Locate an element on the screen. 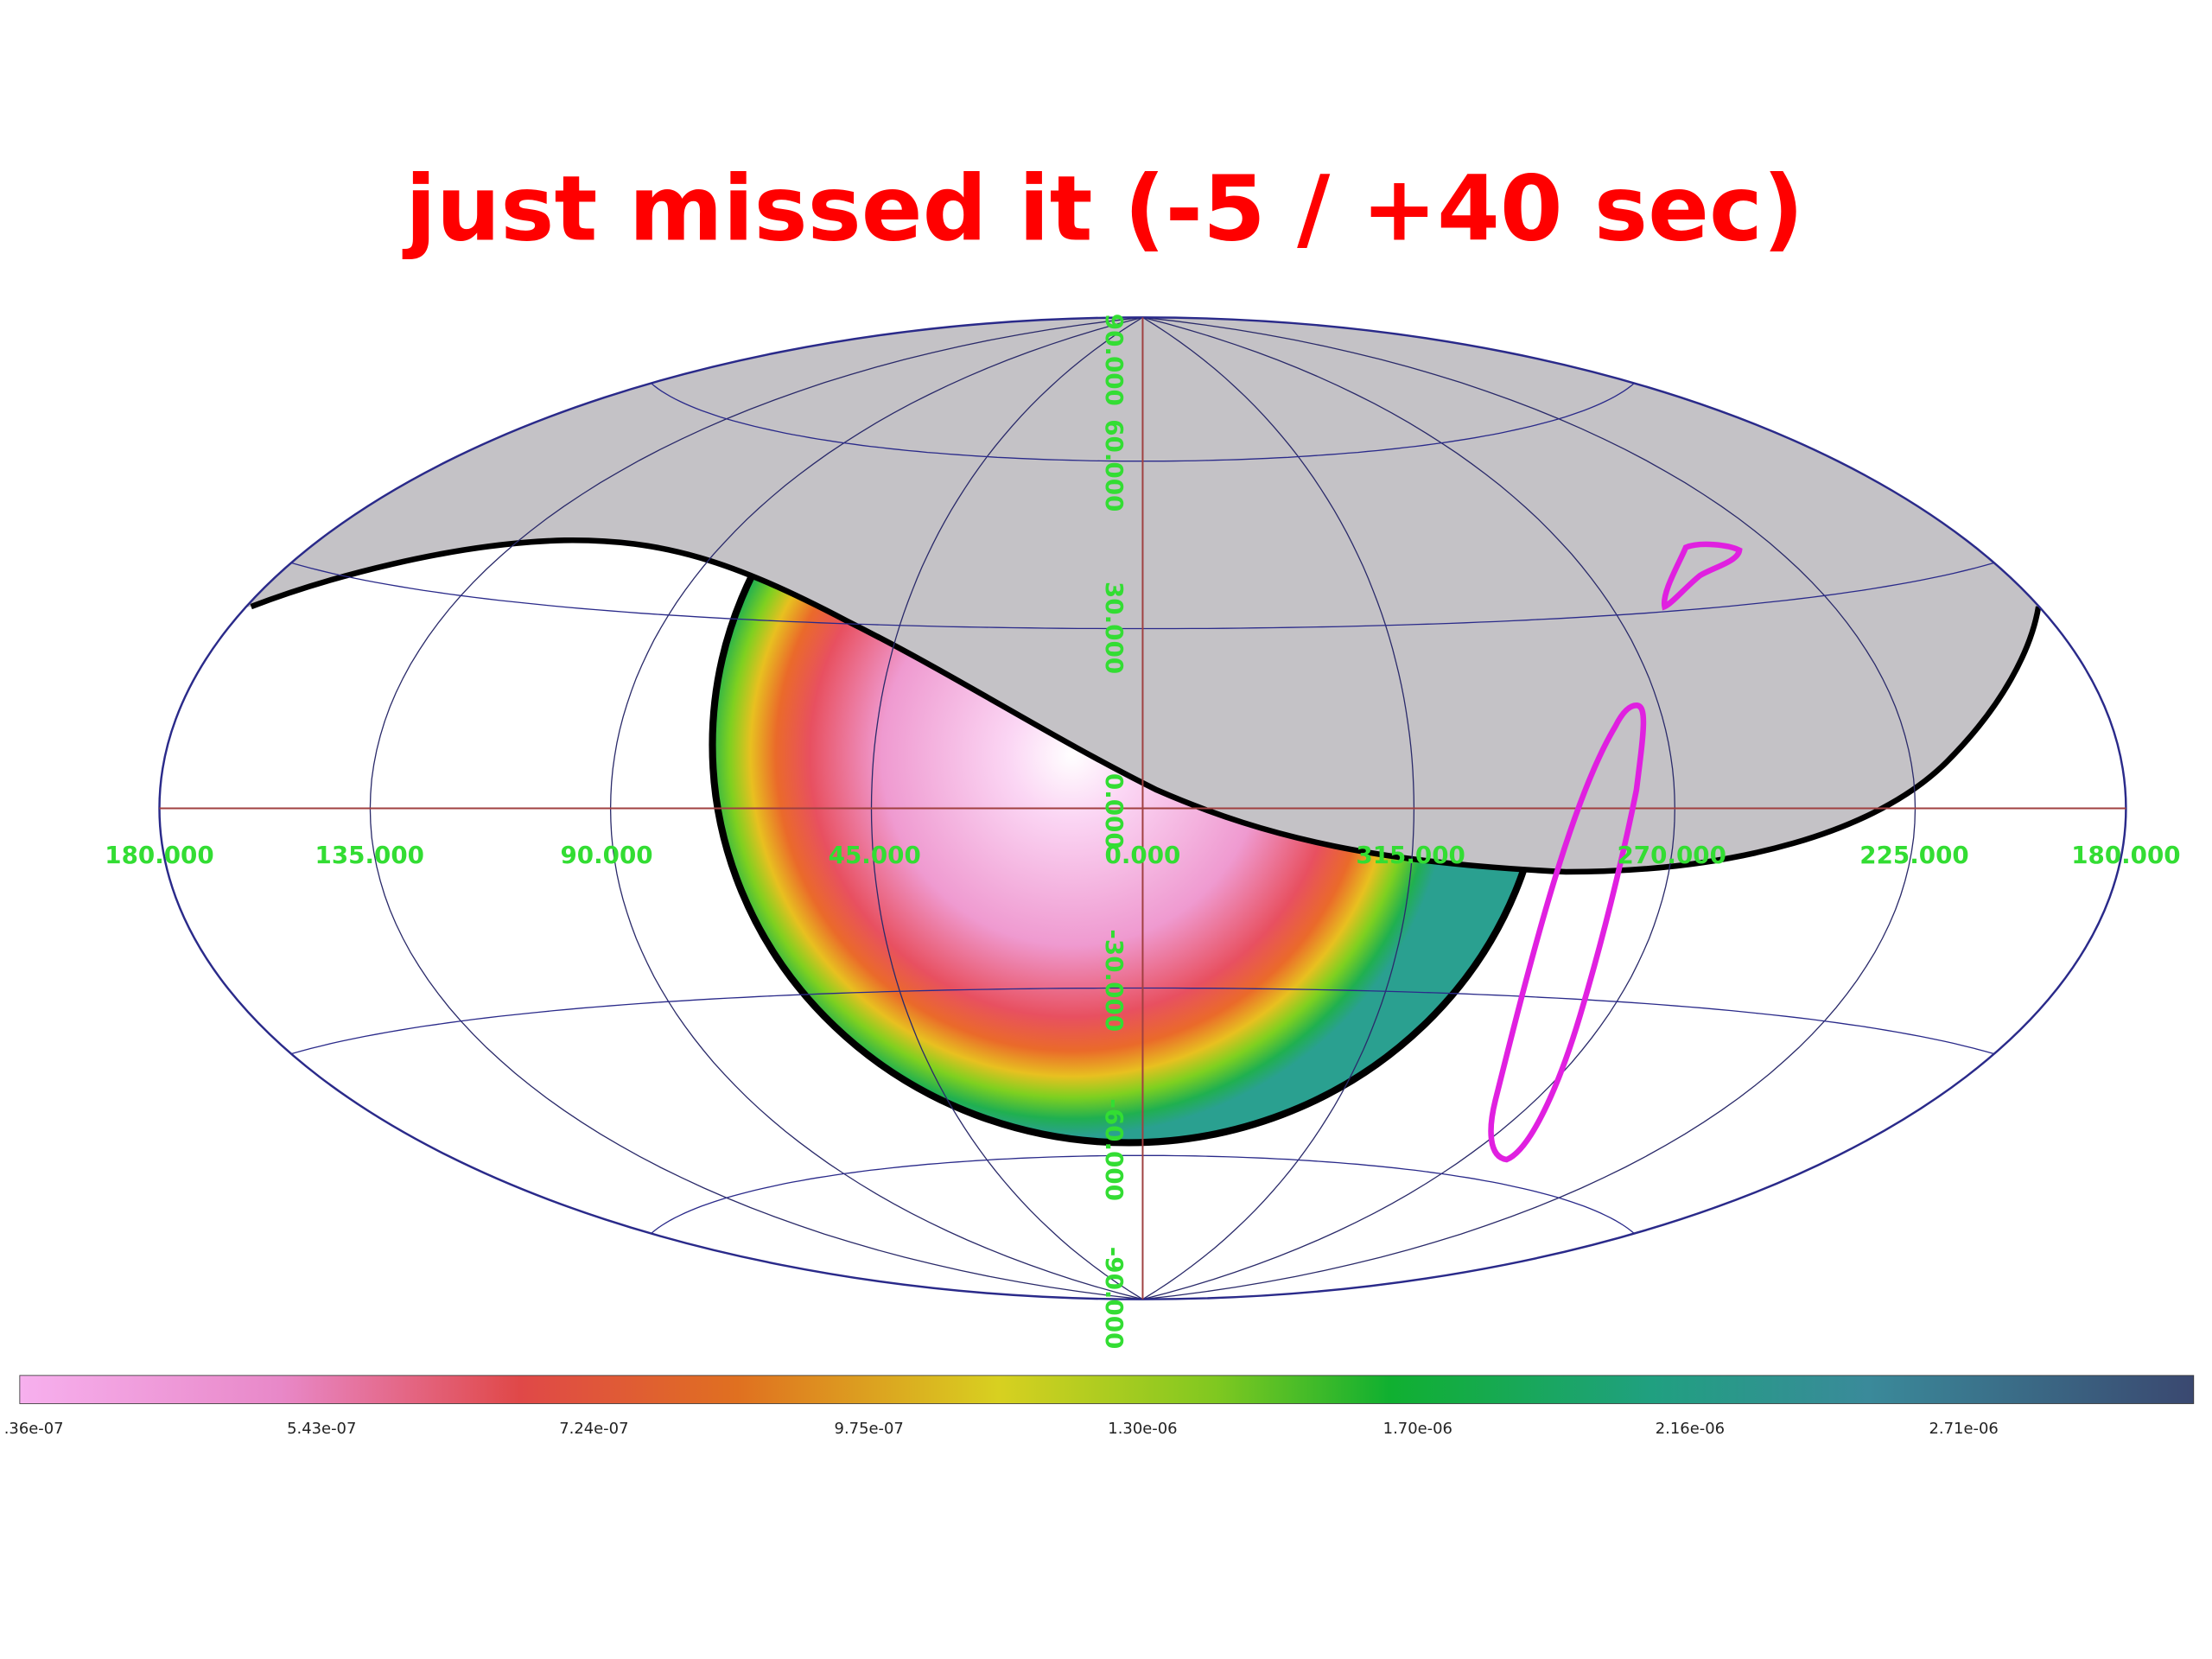 The height and width of the screenshot is (1659, 2212). longitude-label: 135.000 is located at coordinates (369, 855).